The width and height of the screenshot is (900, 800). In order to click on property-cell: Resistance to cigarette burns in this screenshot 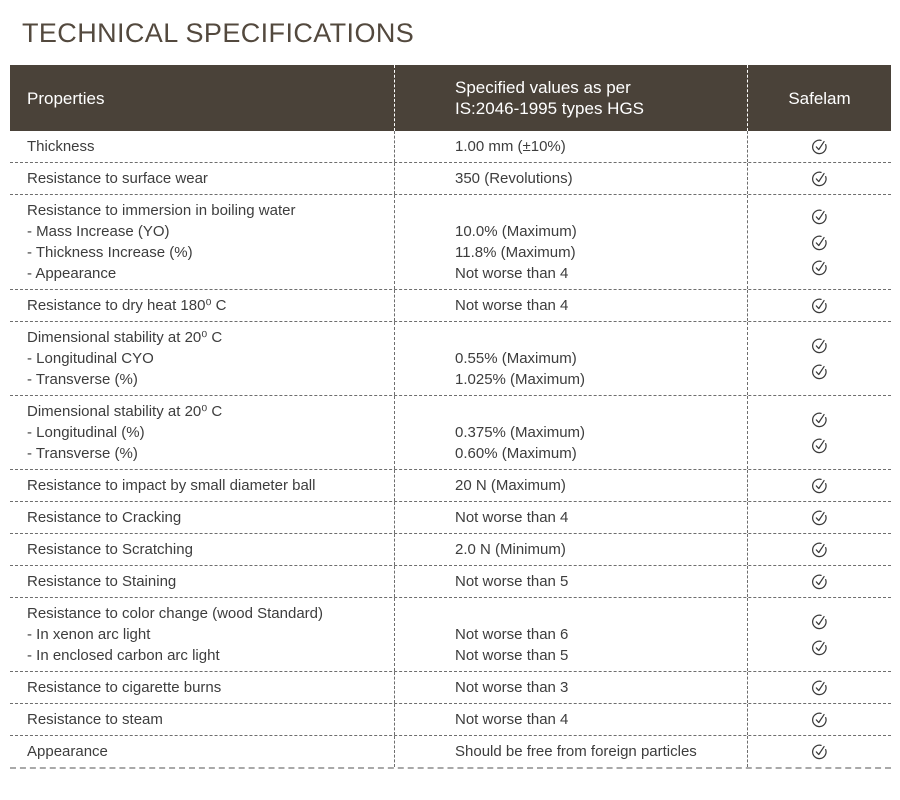, I will do `click(202, 687)`.